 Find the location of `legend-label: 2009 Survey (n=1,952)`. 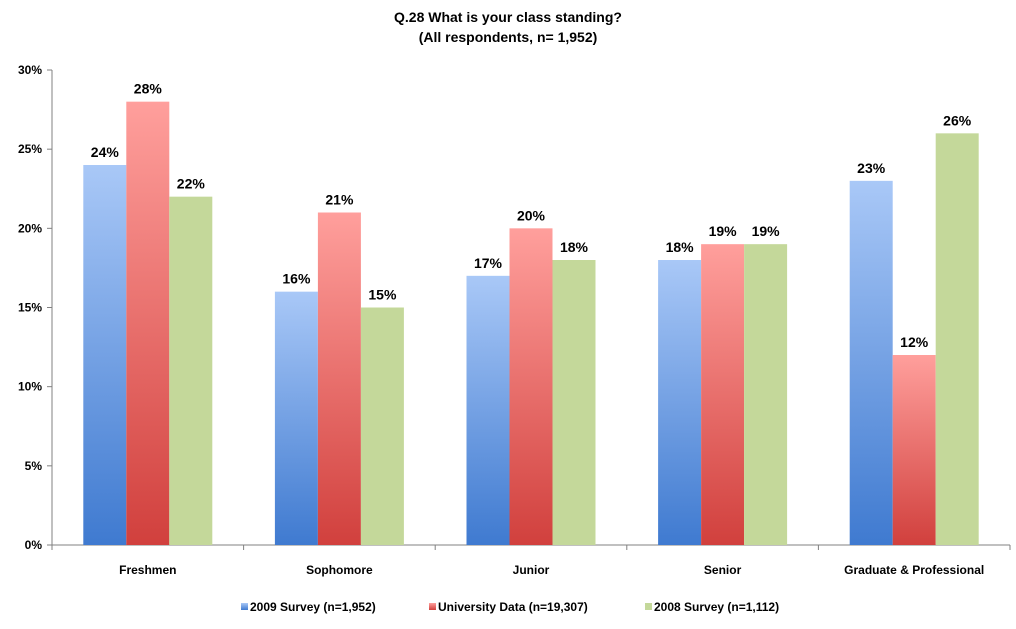

legend-label: 2009 Survey (n=1,952) is located at coordinates (313, 607).